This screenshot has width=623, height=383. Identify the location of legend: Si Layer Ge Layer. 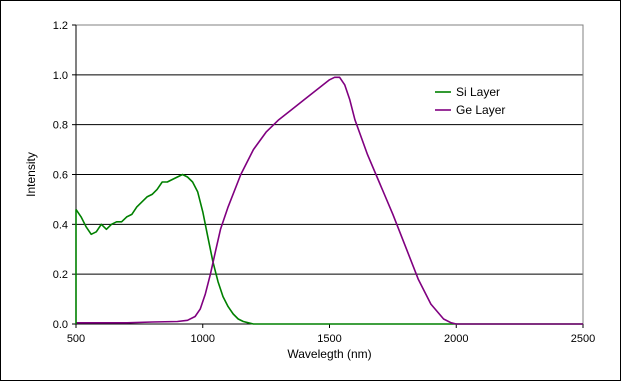
(480, 101).